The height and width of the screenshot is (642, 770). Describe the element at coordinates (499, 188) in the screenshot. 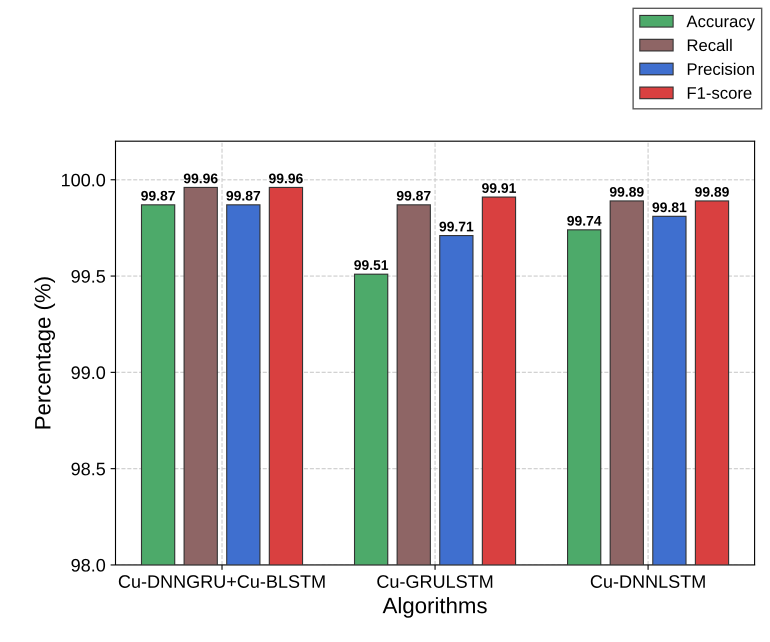

I see `data-label: 99.91` at that location.